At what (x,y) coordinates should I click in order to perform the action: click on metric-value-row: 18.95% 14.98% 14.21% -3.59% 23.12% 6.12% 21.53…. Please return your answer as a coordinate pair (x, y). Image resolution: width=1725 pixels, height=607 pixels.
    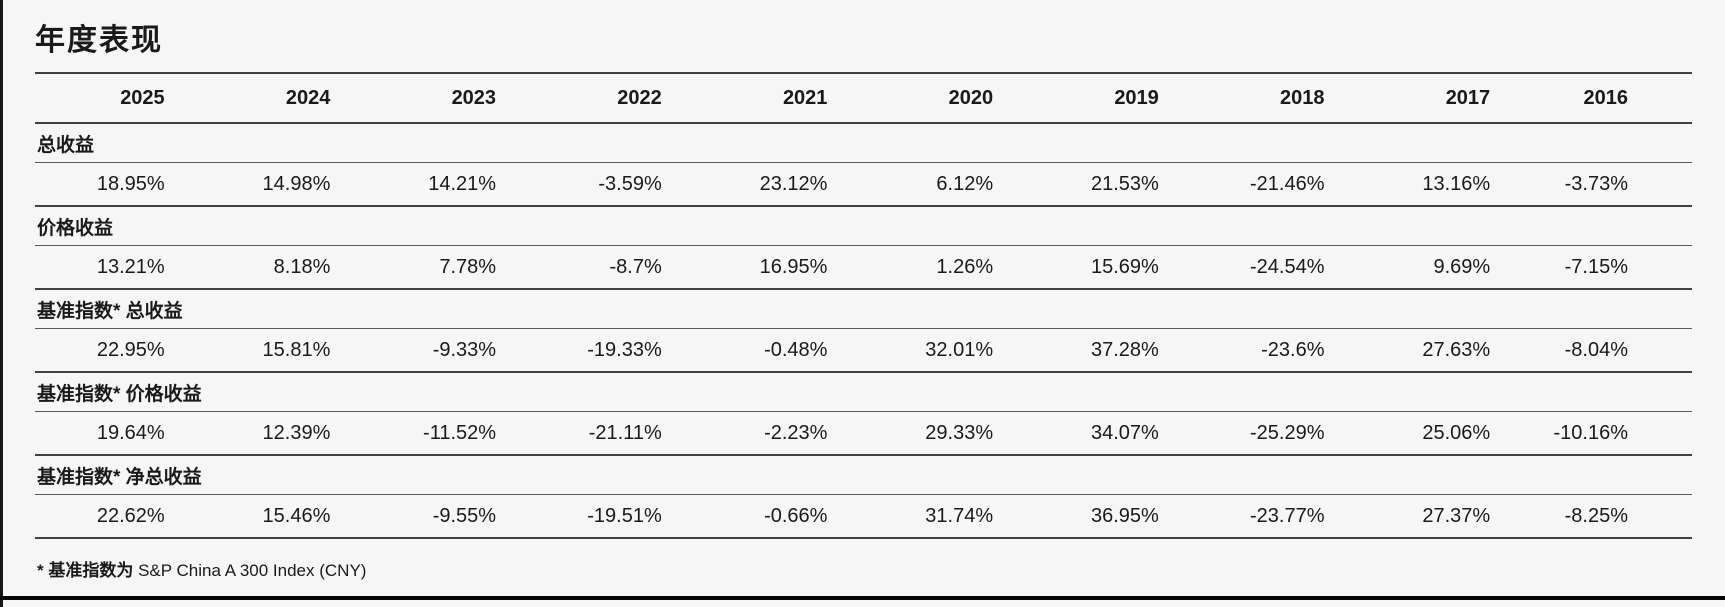
    Looking at the image, I should click on (863, 184).